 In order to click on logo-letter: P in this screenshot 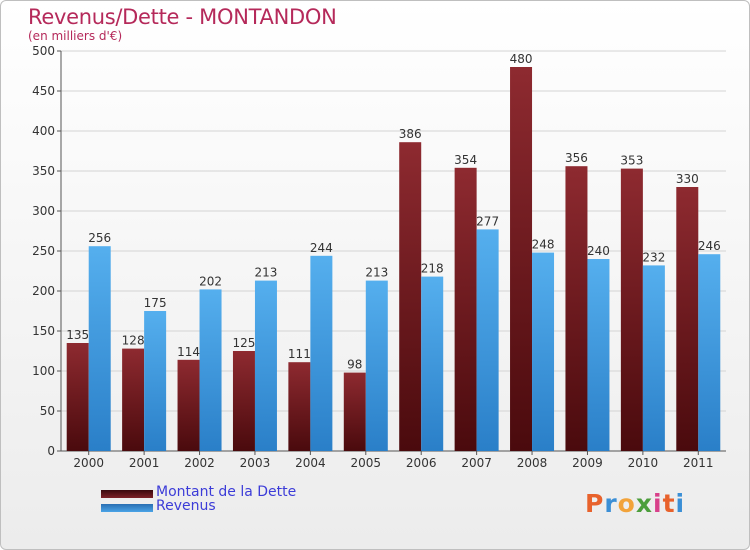, I will do `click(595, 503)`.